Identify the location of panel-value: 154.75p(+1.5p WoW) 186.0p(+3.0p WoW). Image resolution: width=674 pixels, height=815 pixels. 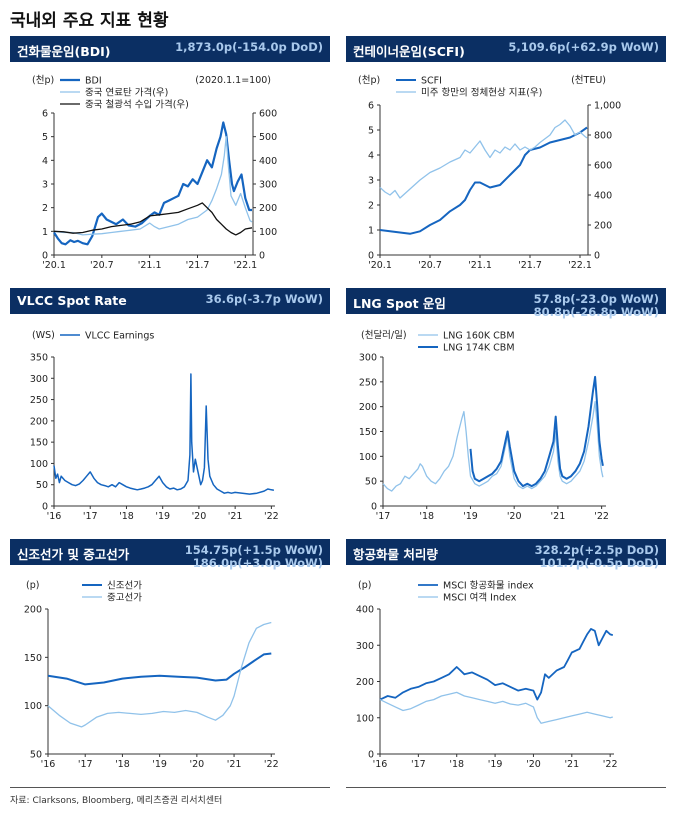
(254, 557).